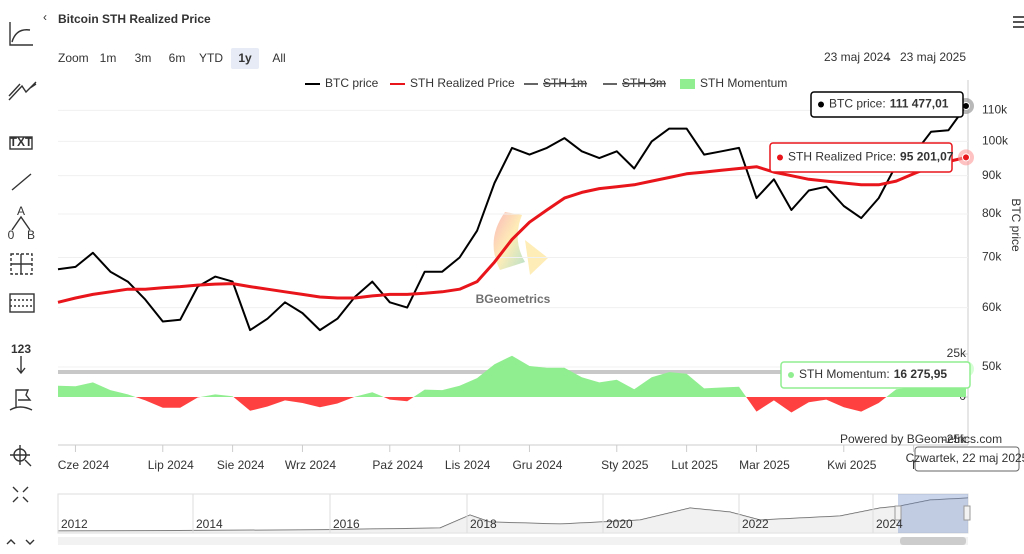 Image resolution: width=1024 pixels, height=554 pixels. What do you see at coordinates (537, 465) in the screenshot?
I see `x-tick-label: Gru 2024` at bounding box center [537, 465].